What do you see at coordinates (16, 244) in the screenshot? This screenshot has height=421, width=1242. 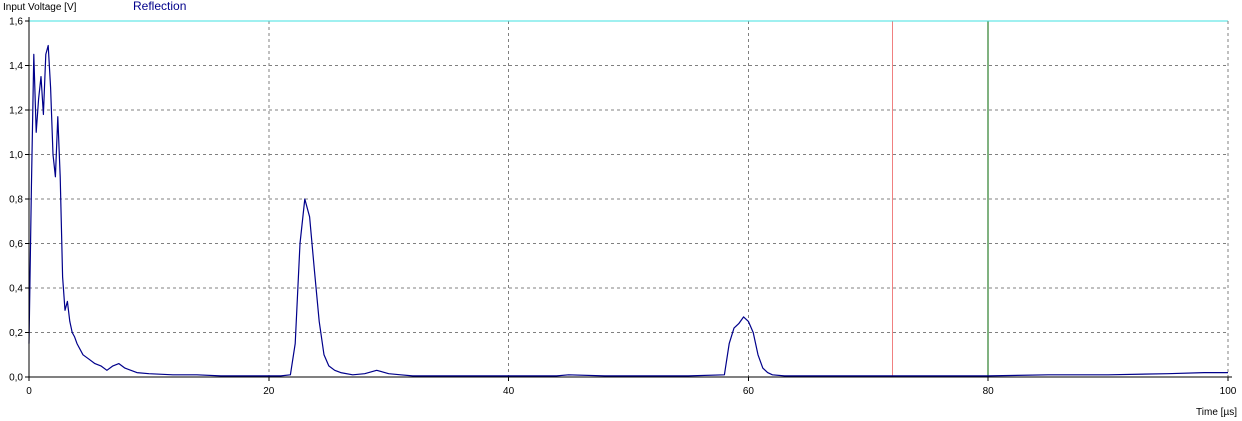 I see `y-tick-label: 0,6` at bounding box center [16, 244].